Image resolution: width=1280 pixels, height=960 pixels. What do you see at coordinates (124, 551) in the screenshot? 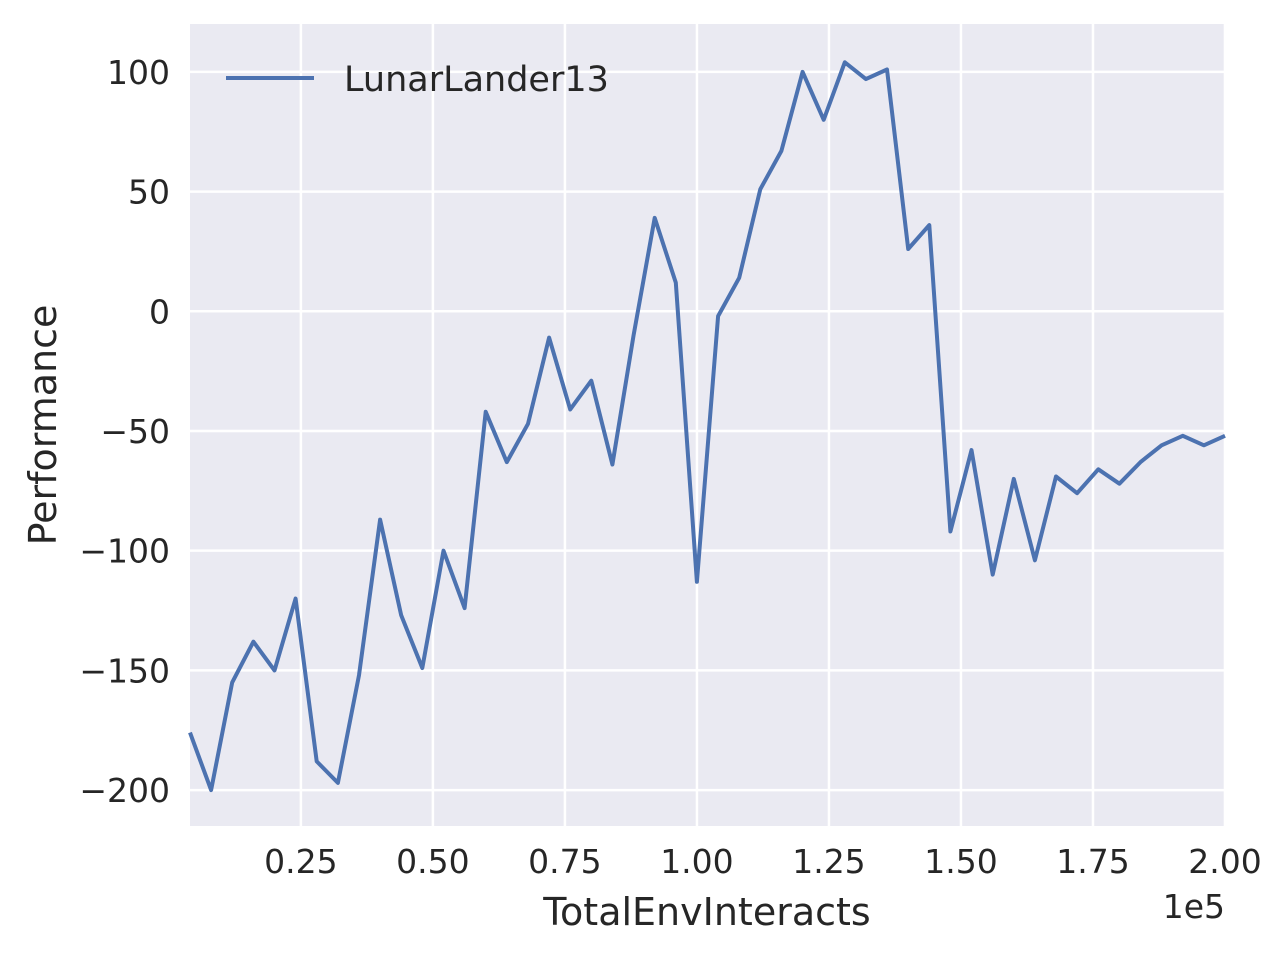
I see `y-tick-label: −100` at bounding box center [124, 551].